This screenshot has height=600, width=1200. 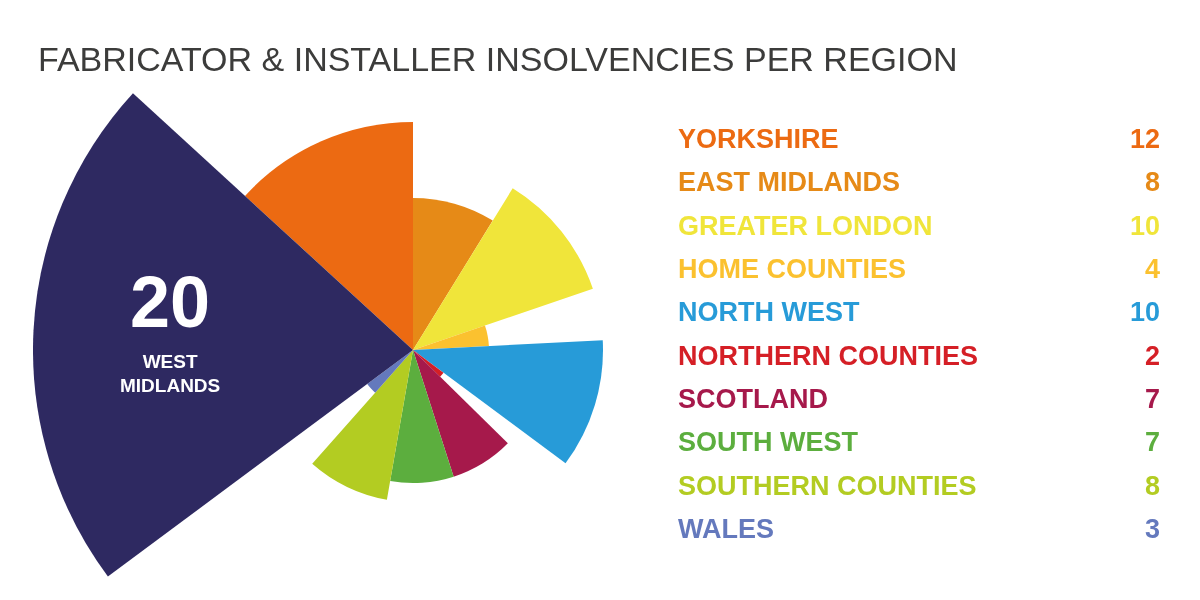 What do you see at coordinates (827, 486) in the screenshot?
I see `category-label: SOUTHERN COUNTIES` at bounding box center [827, 486].